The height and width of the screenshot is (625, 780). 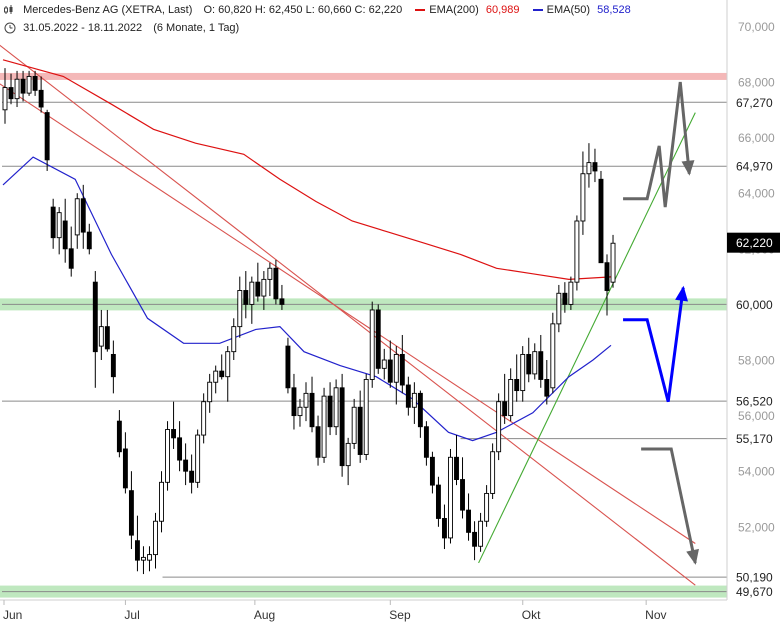 What do you see at coordinates (12, 615) in the screenshot?
I see `x-tick-label: Jun` at bounding box center [12, 615].